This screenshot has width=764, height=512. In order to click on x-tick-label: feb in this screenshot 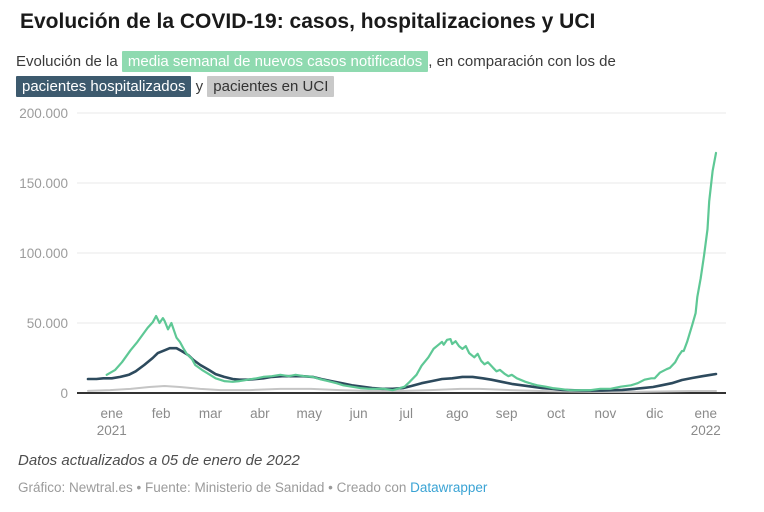, I will do `click(161, 413)`.